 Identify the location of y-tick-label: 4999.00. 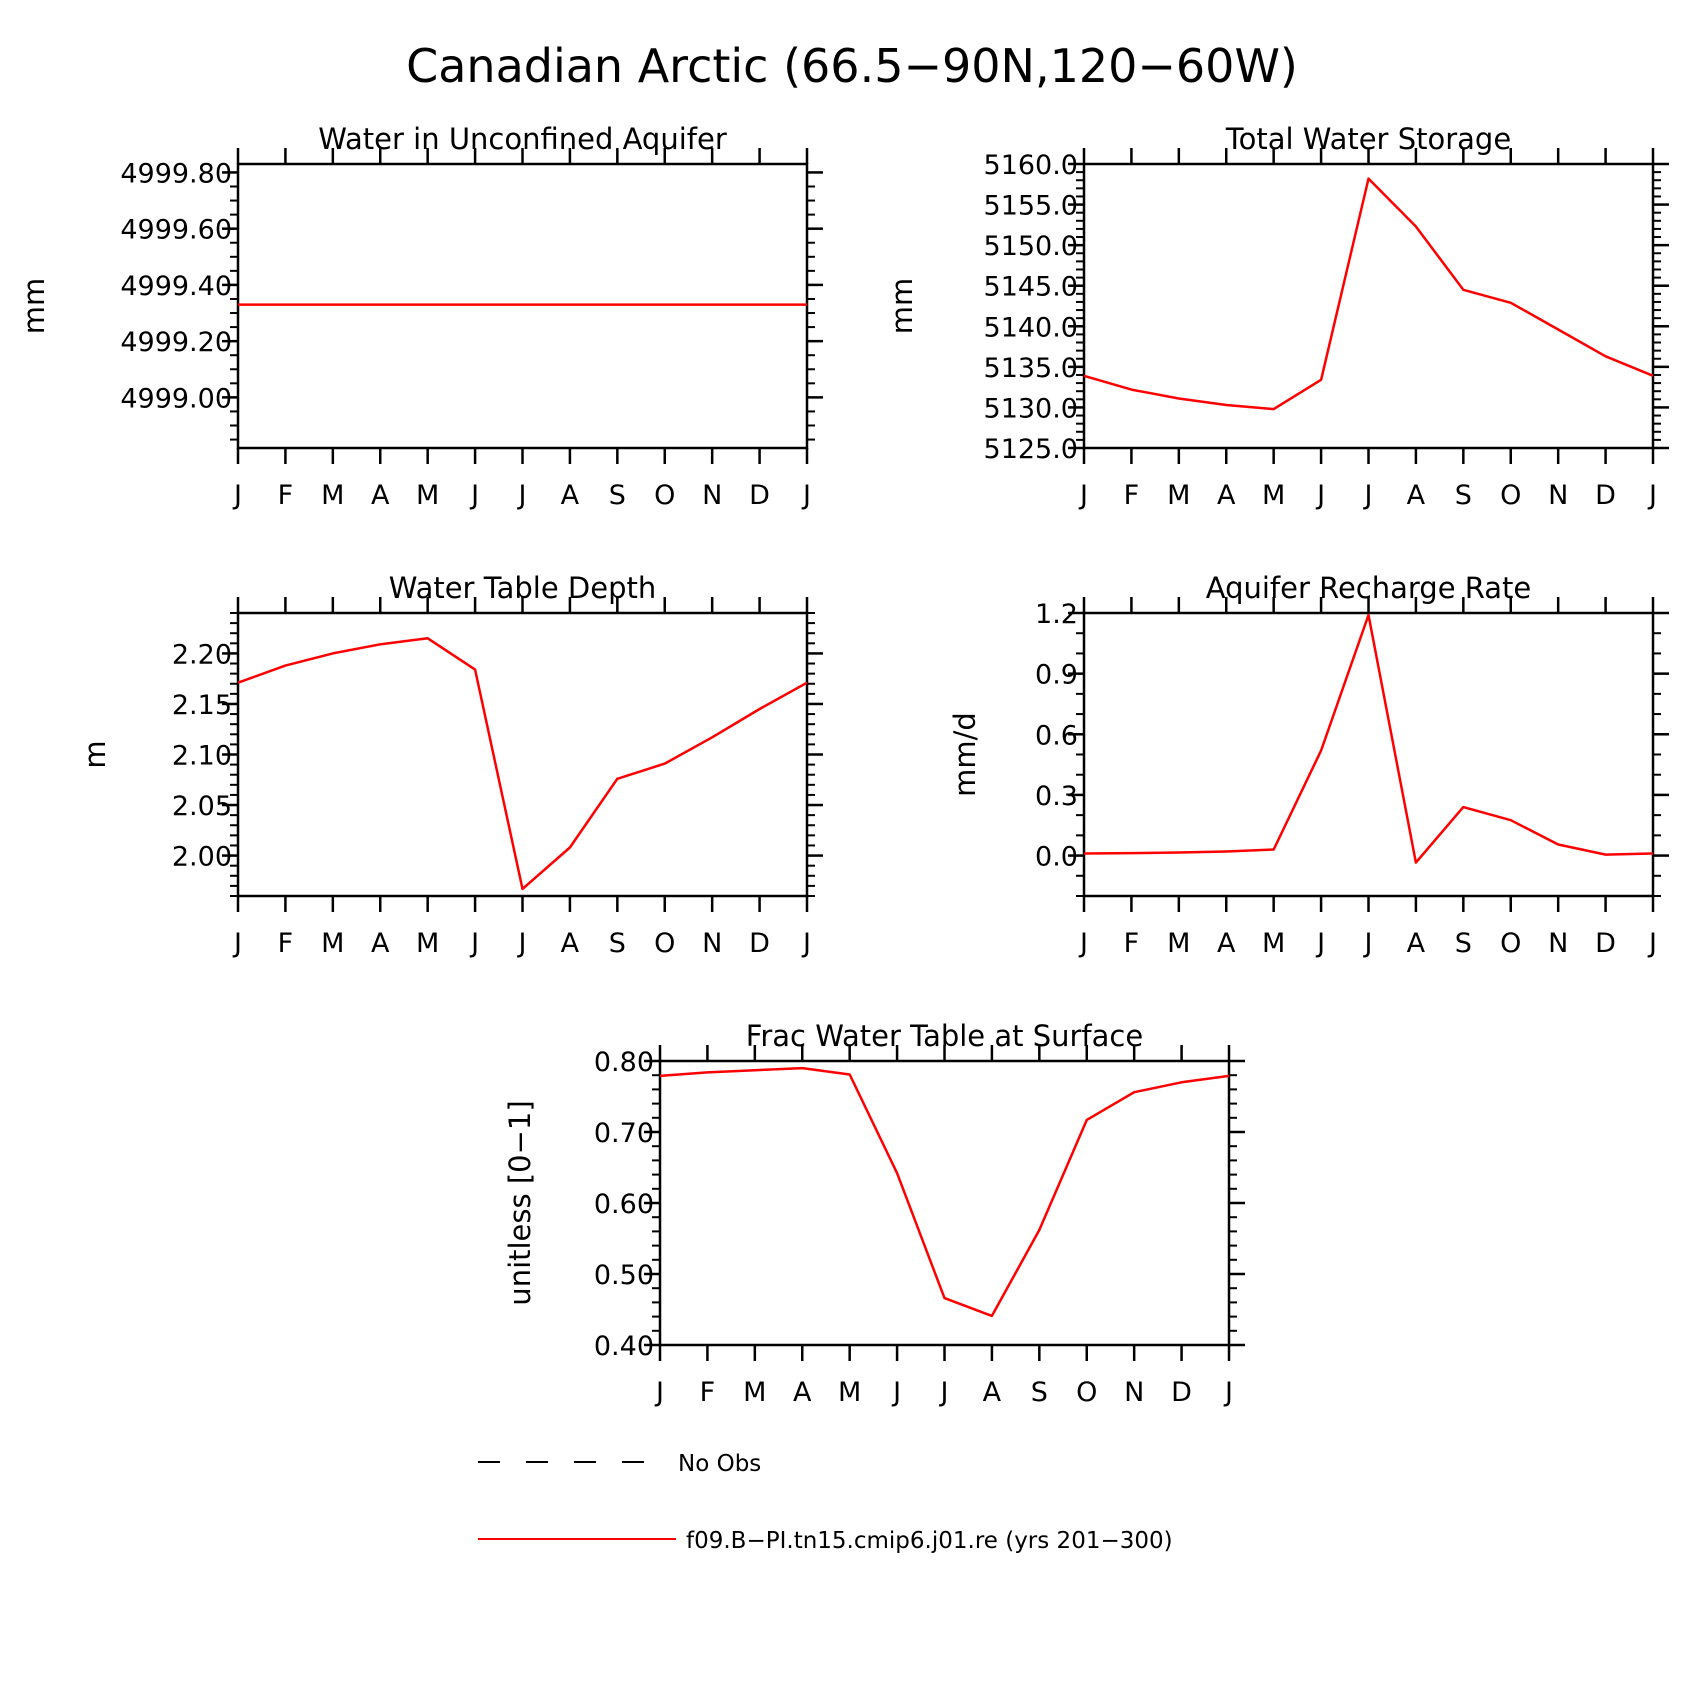
(176, 398).